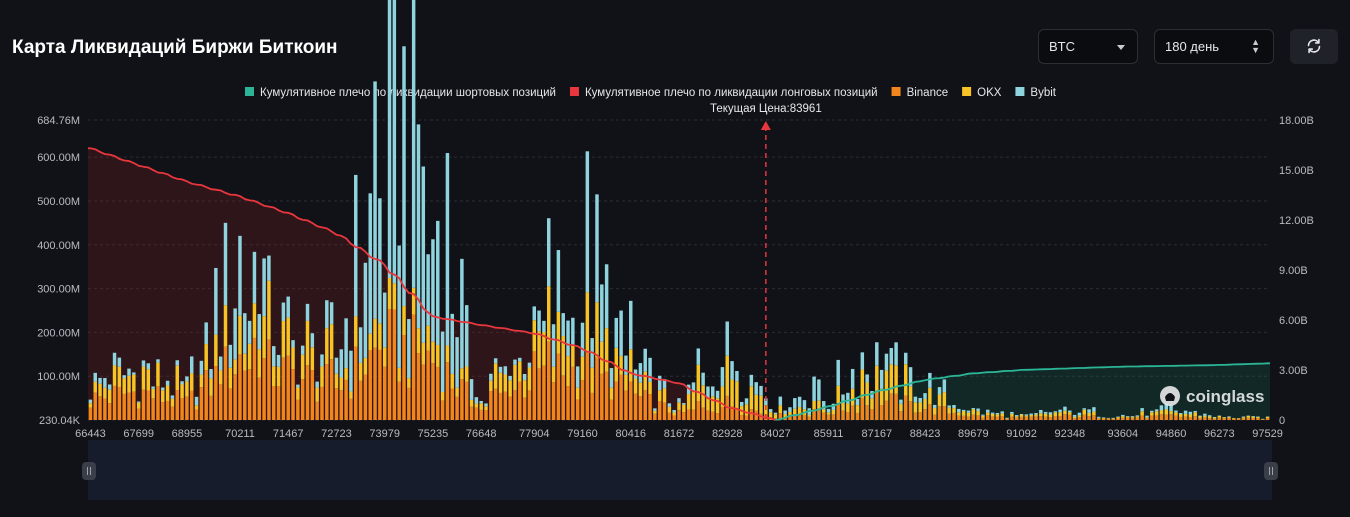 This screenshot has height=517, width=1350. What do you see at coordinates (775, 434) in the screenshot?
I see `x-tick-label: 84027` at bounding box center [775, 434].